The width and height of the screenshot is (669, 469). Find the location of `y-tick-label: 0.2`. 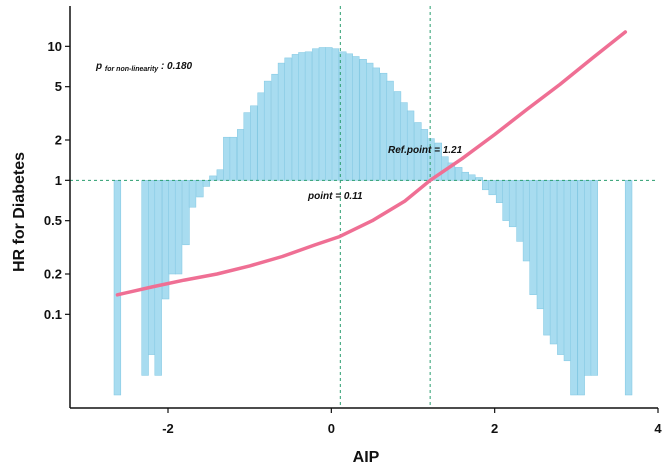

y-tick-label: 0.2 is located at coordinates (53, 274).